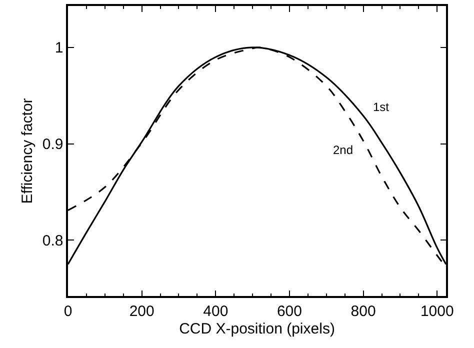 This screenshot has height=348, width=474. I want to click on x-axis-title: CCD X-position (pixels), so click(257, 329).